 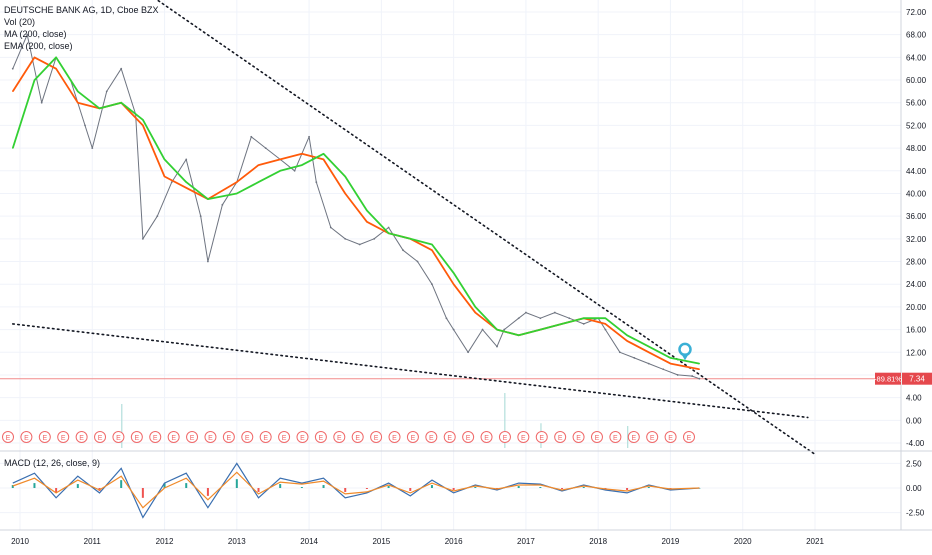 What do you see at coordinates (237, 541) in the screenshot?
I see `time-tick-label: 2013` at bounding box center [237, 541].